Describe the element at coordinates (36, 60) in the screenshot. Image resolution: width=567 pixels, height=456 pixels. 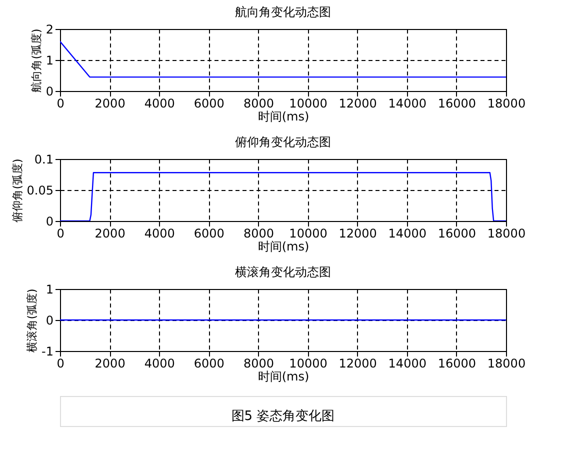
I see `y-axis-title: 航向角(弧度)` at that location.